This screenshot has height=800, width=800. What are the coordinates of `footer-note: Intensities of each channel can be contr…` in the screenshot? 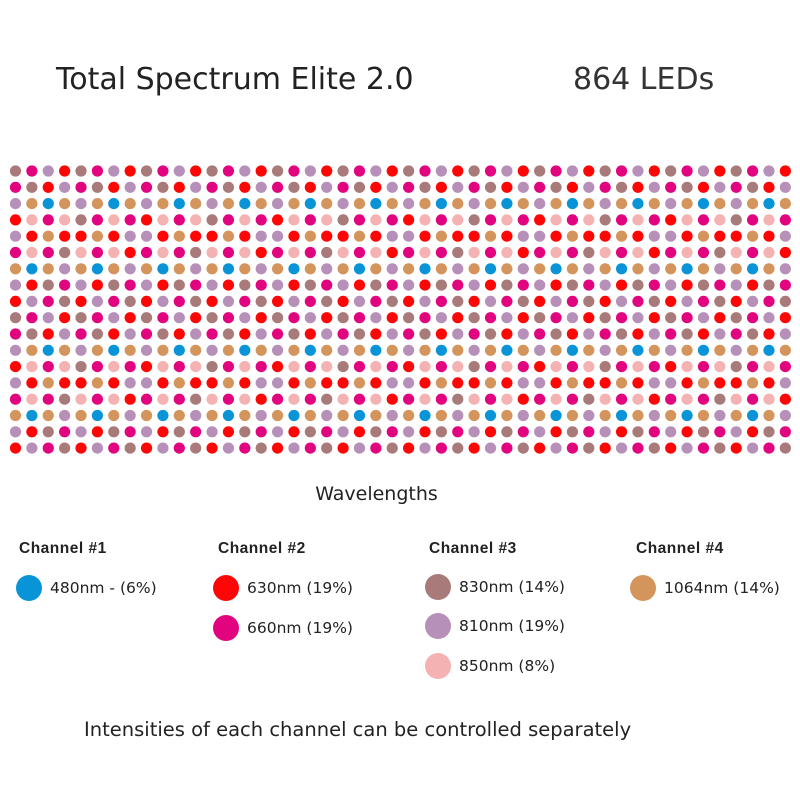 It's located at (358, 729).